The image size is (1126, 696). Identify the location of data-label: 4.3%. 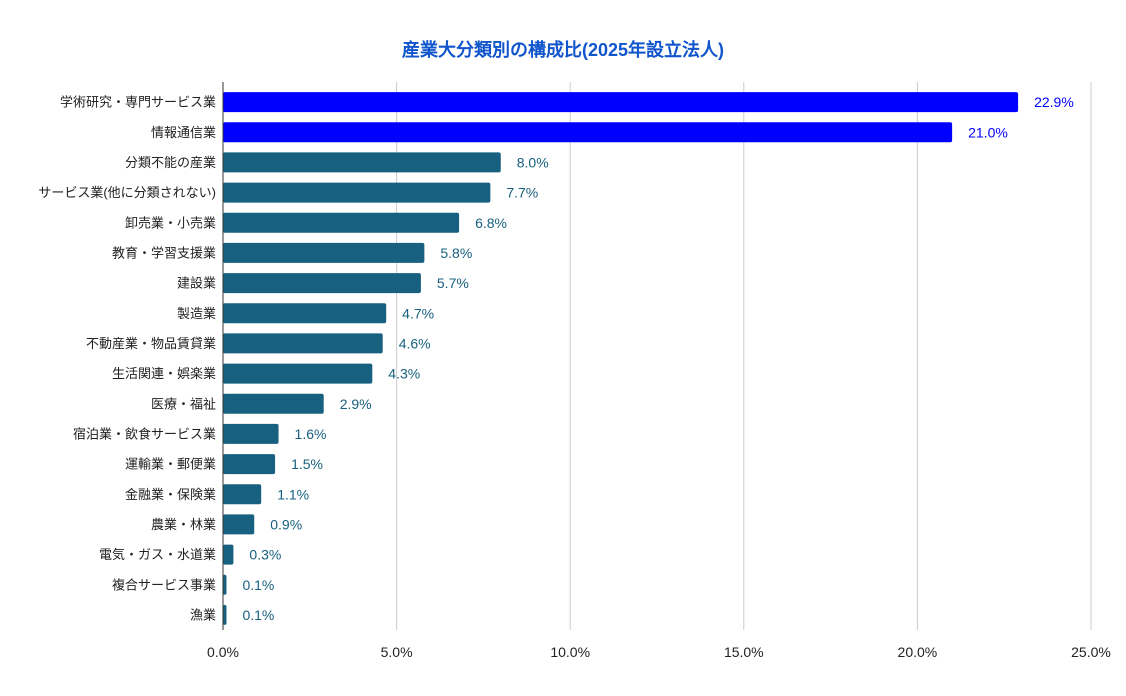
(404, 374).